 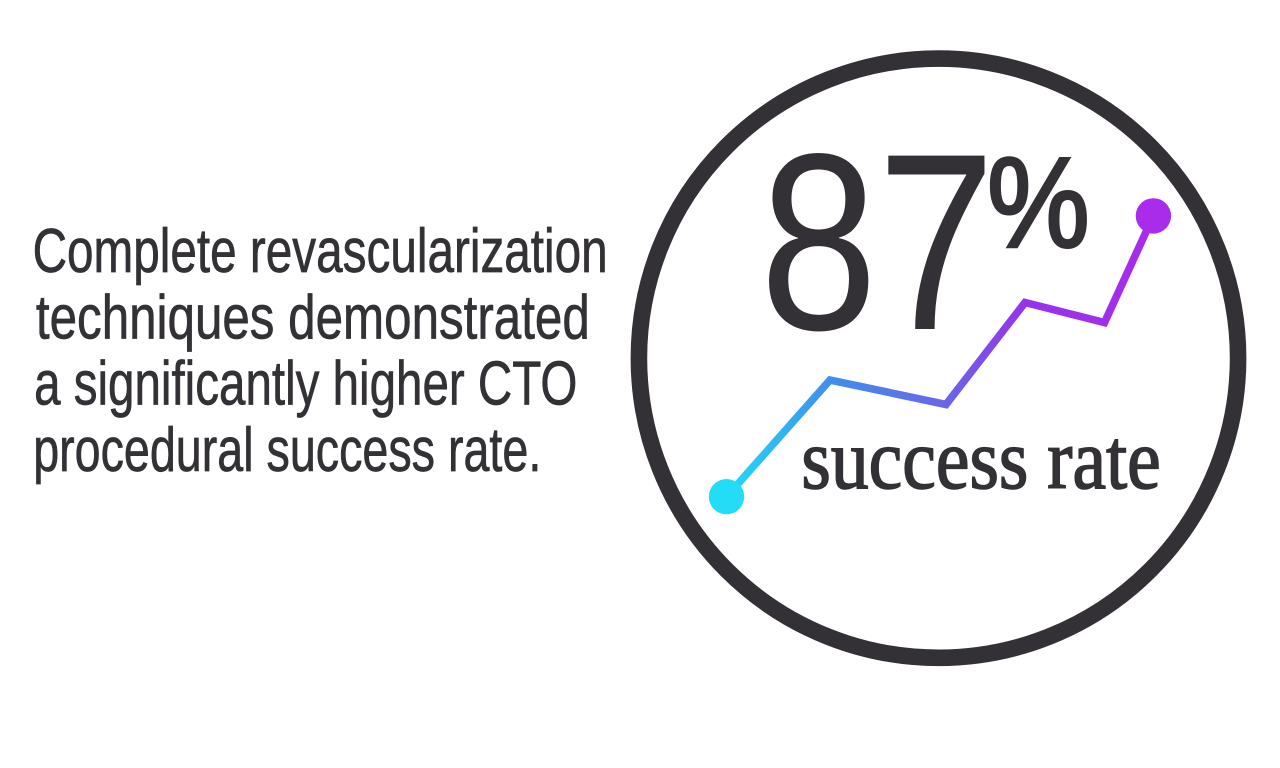 I want to click on svg-text: 87, so click(x=877, y=242).